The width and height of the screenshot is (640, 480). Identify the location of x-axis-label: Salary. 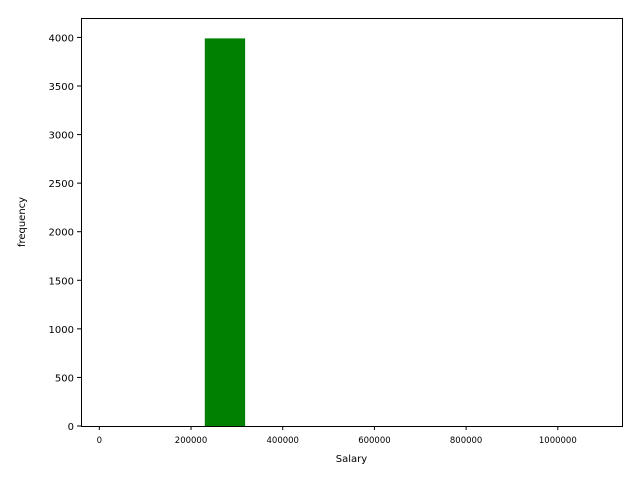
(351, 459).